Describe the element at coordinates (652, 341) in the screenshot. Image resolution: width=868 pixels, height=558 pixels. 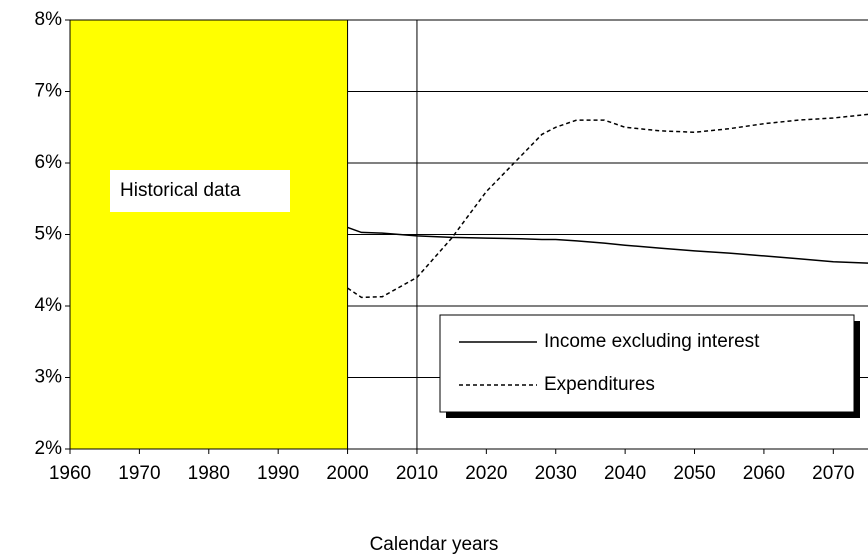
I see `legend-label: Income excluding interest` at that location.